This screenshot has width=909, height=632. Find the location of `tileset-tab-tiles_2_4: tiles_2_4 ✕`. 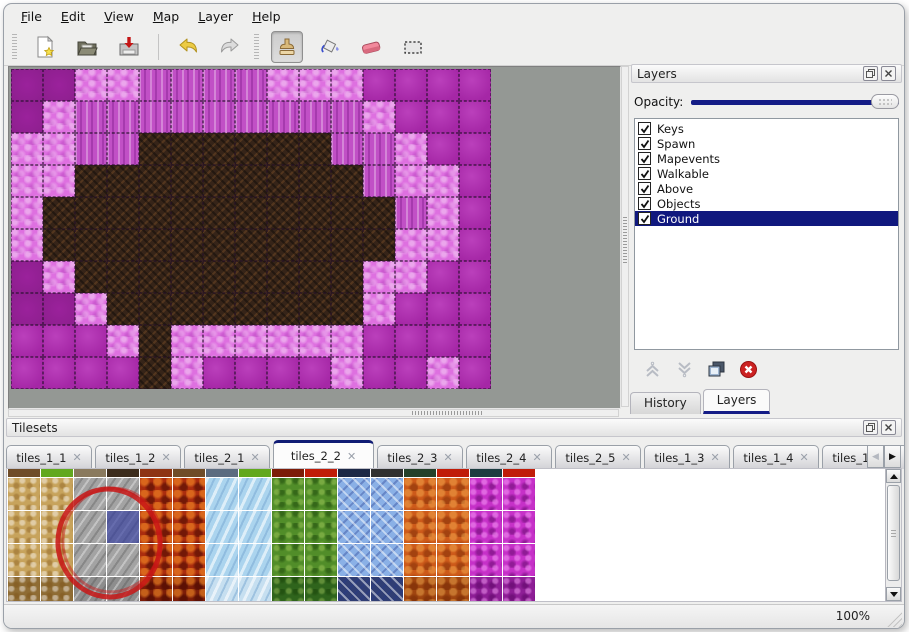

tileset-tab-tiles_2_4: tiles_2_4 ✕ is located at coordinates (509, 457).